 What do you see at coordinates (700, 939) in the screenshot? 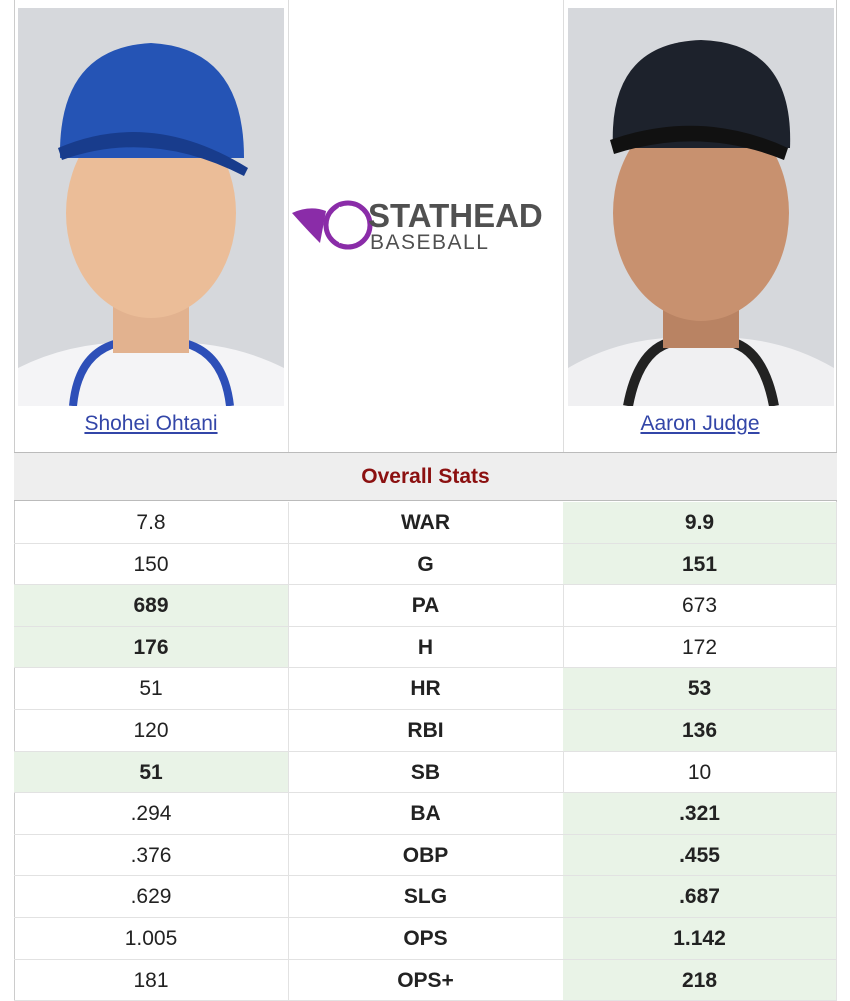
I see `stat-value: 1.142` at bounding box center [700, 939].